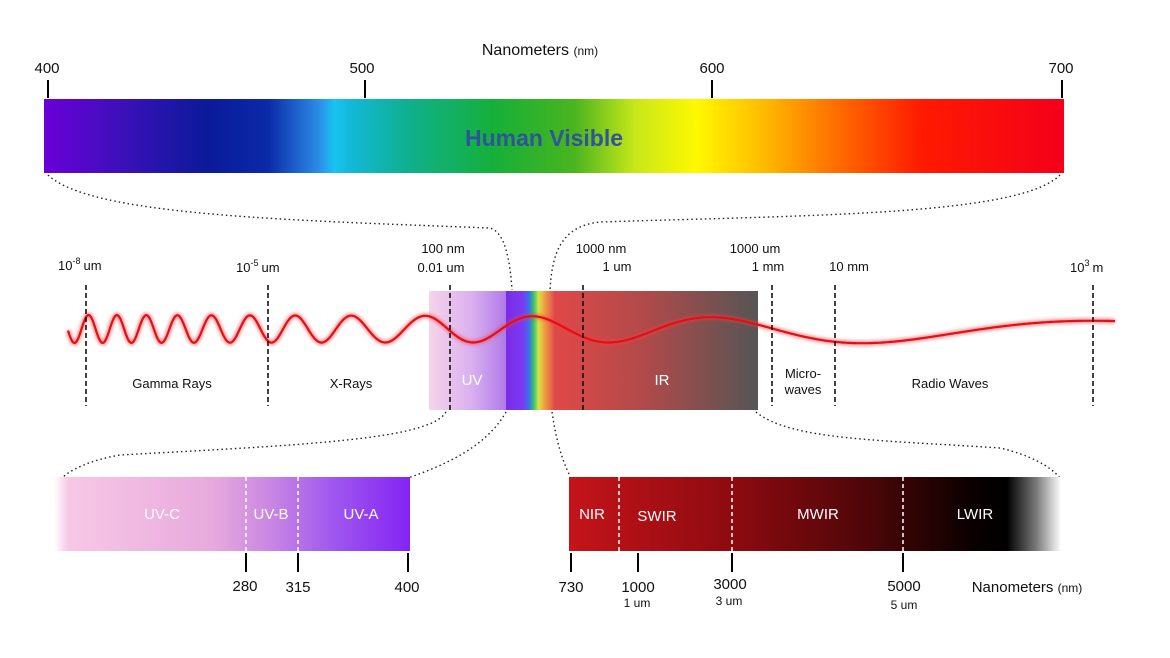 The image size is (1170, 658). Describe the element at coordinates (617, 266) in the screenshot. I see `boundary-ir-start-um: 1 um` at that location.